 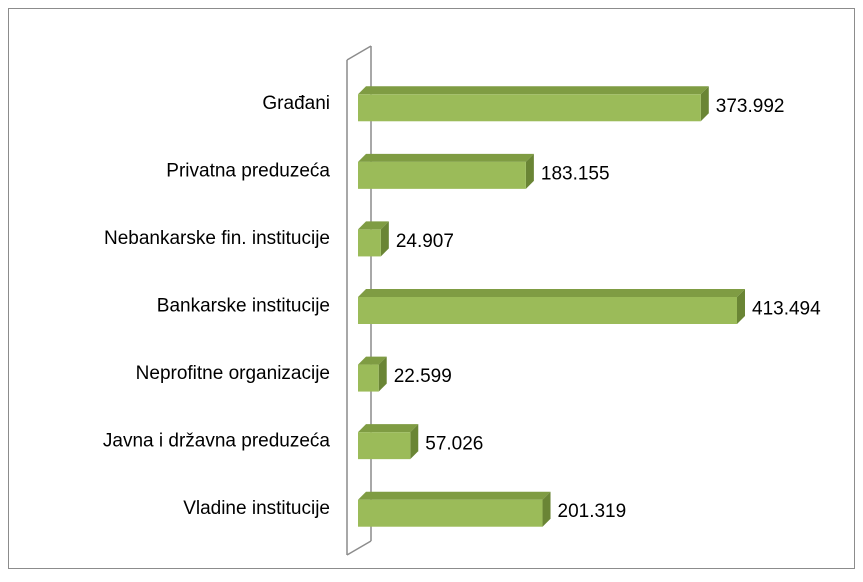 I want to click on category-label: Neprofitne organizacije, so click(x=233, y=373).